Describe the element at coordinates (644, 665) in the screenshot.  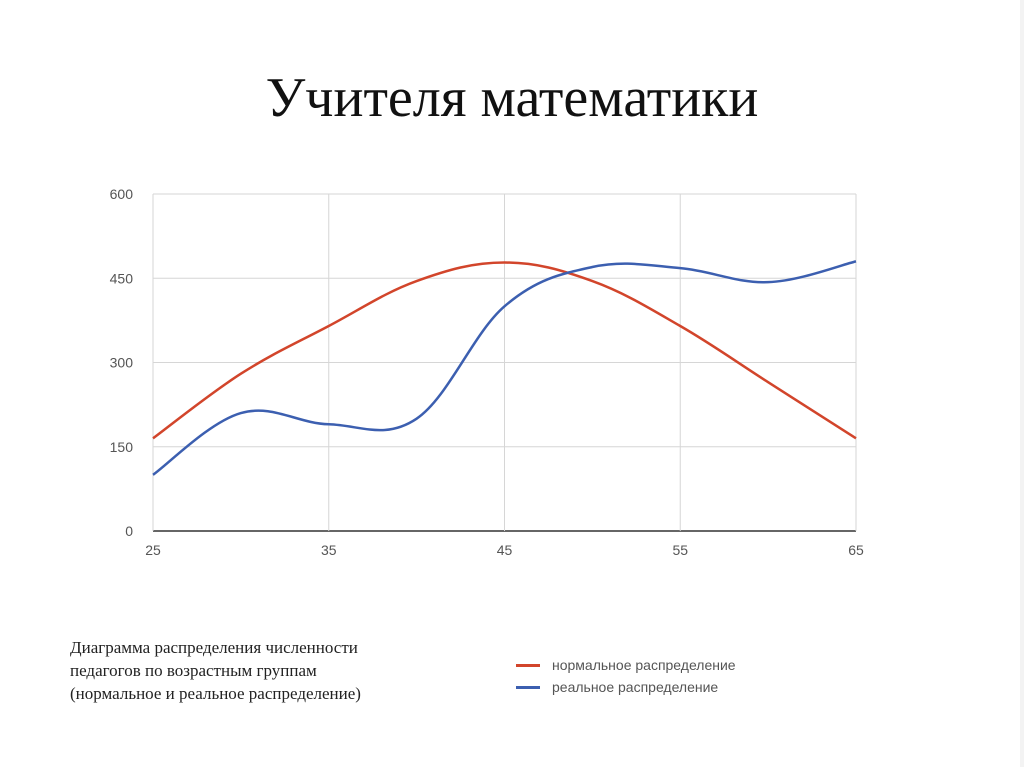
I see `legend-label-normal: нормальное распределение` at that location.